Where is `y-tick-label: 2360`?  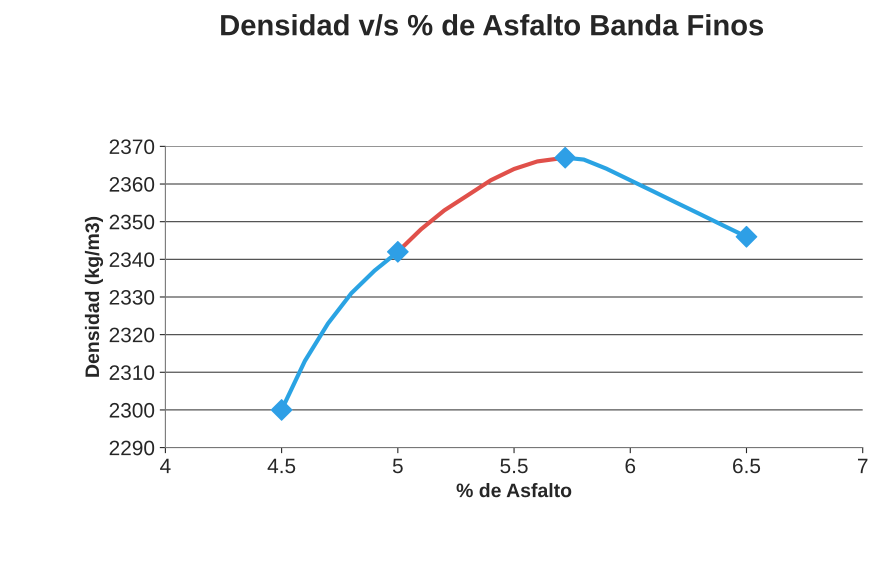 y-tick-label: 2360 is located at coordinates (132, 184).